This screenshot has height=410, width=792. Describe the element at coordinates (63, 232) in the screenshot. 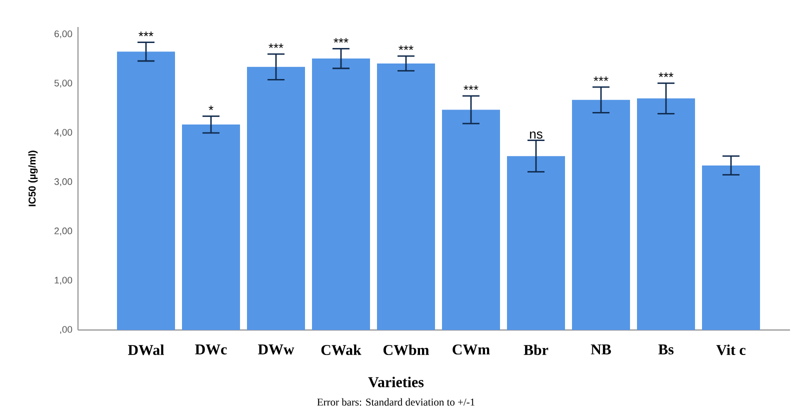

I see `y-tick-label: 2,00` at that location.